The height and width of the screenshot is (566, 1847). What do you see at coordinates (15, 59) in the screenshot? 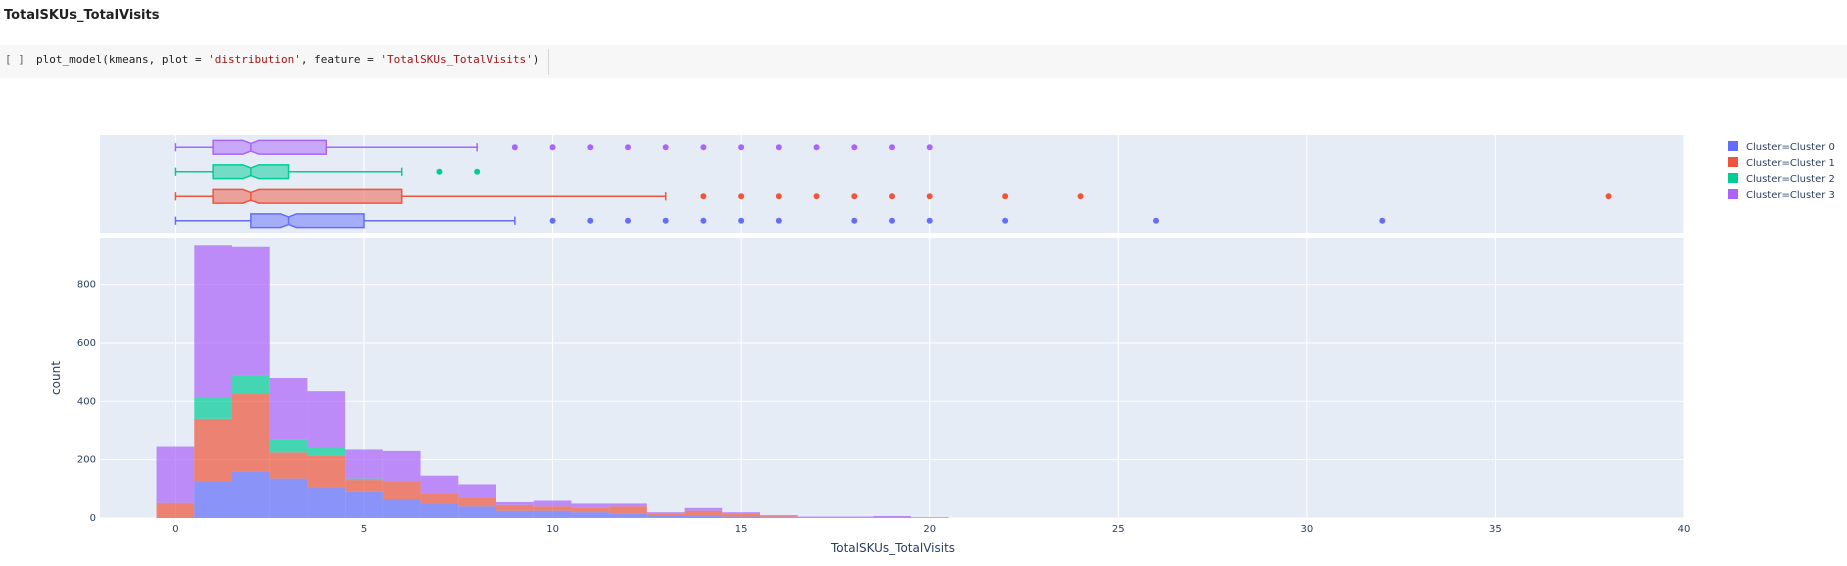
I see `cell-run-indicator: [ ]` at bounding box center [15, 59].